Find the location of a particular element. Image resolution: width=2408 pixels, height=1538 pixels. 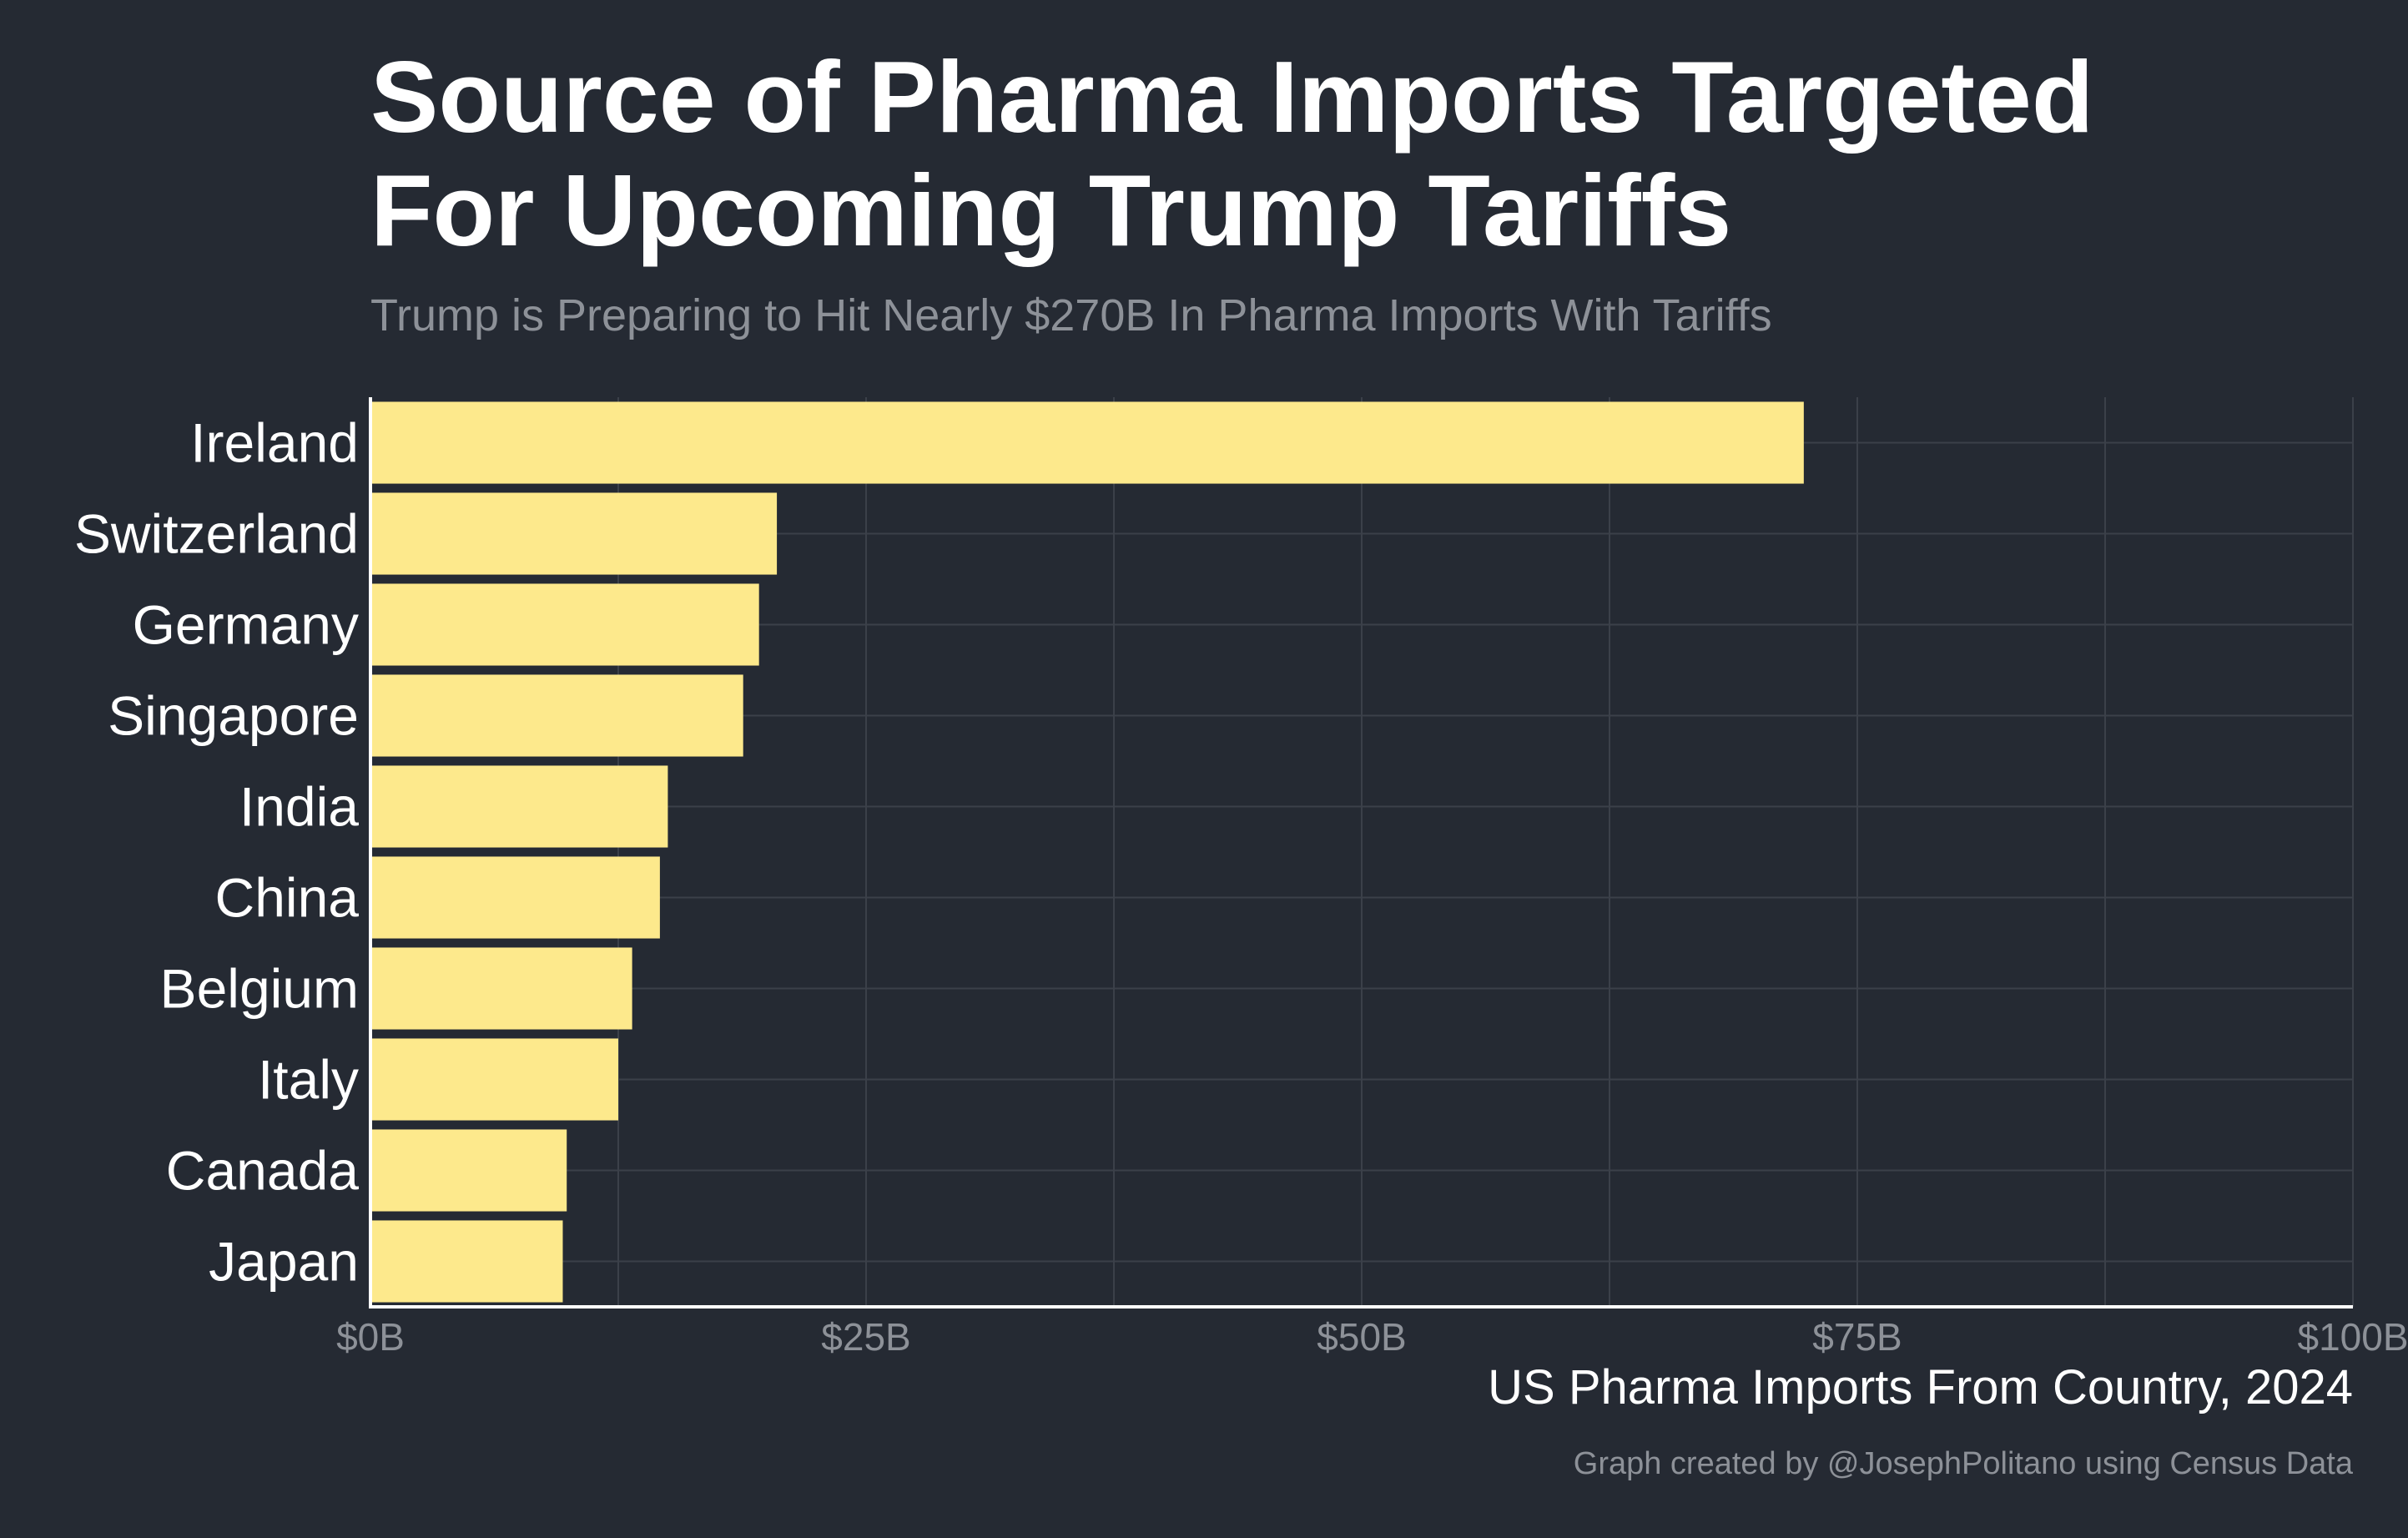

category-label-switzerland: Switzerland is located at coordinates (216, 534).